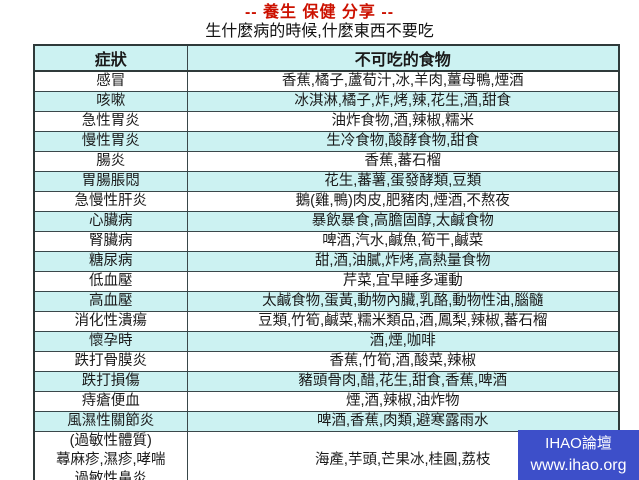  What do you see at coordinates (110, 241) in the screenshot?
I see `symptom-cell: 腎臟病` at bounding box center [110, 241].